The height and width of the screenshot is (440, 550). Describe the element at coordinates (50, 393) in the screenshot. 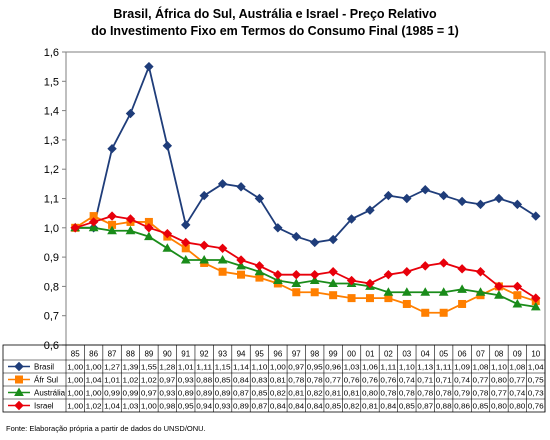

I see `legend-label: Austrália` at that location.